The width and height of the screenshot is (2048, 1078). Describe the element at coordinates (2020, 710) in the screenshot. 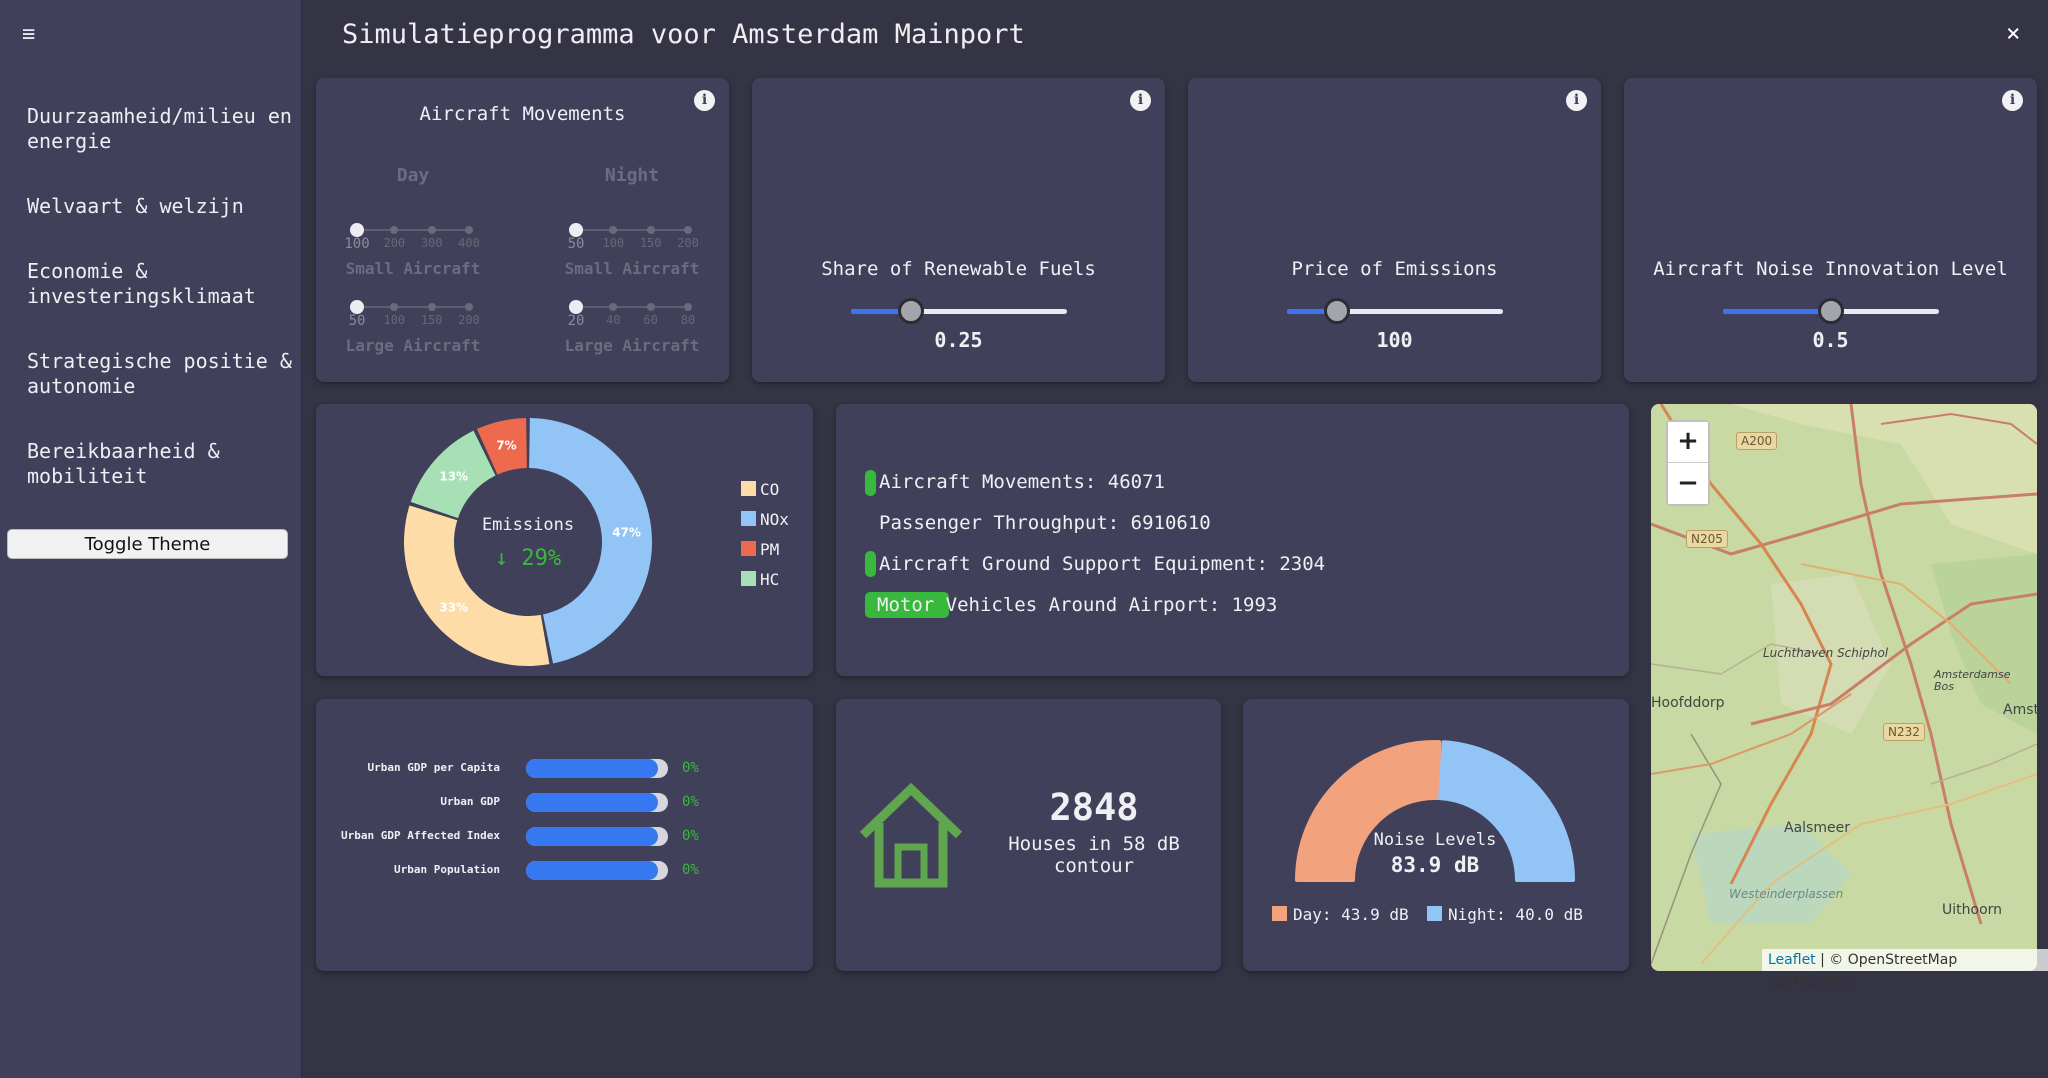

I see `map-place-label: Amste` at that location.